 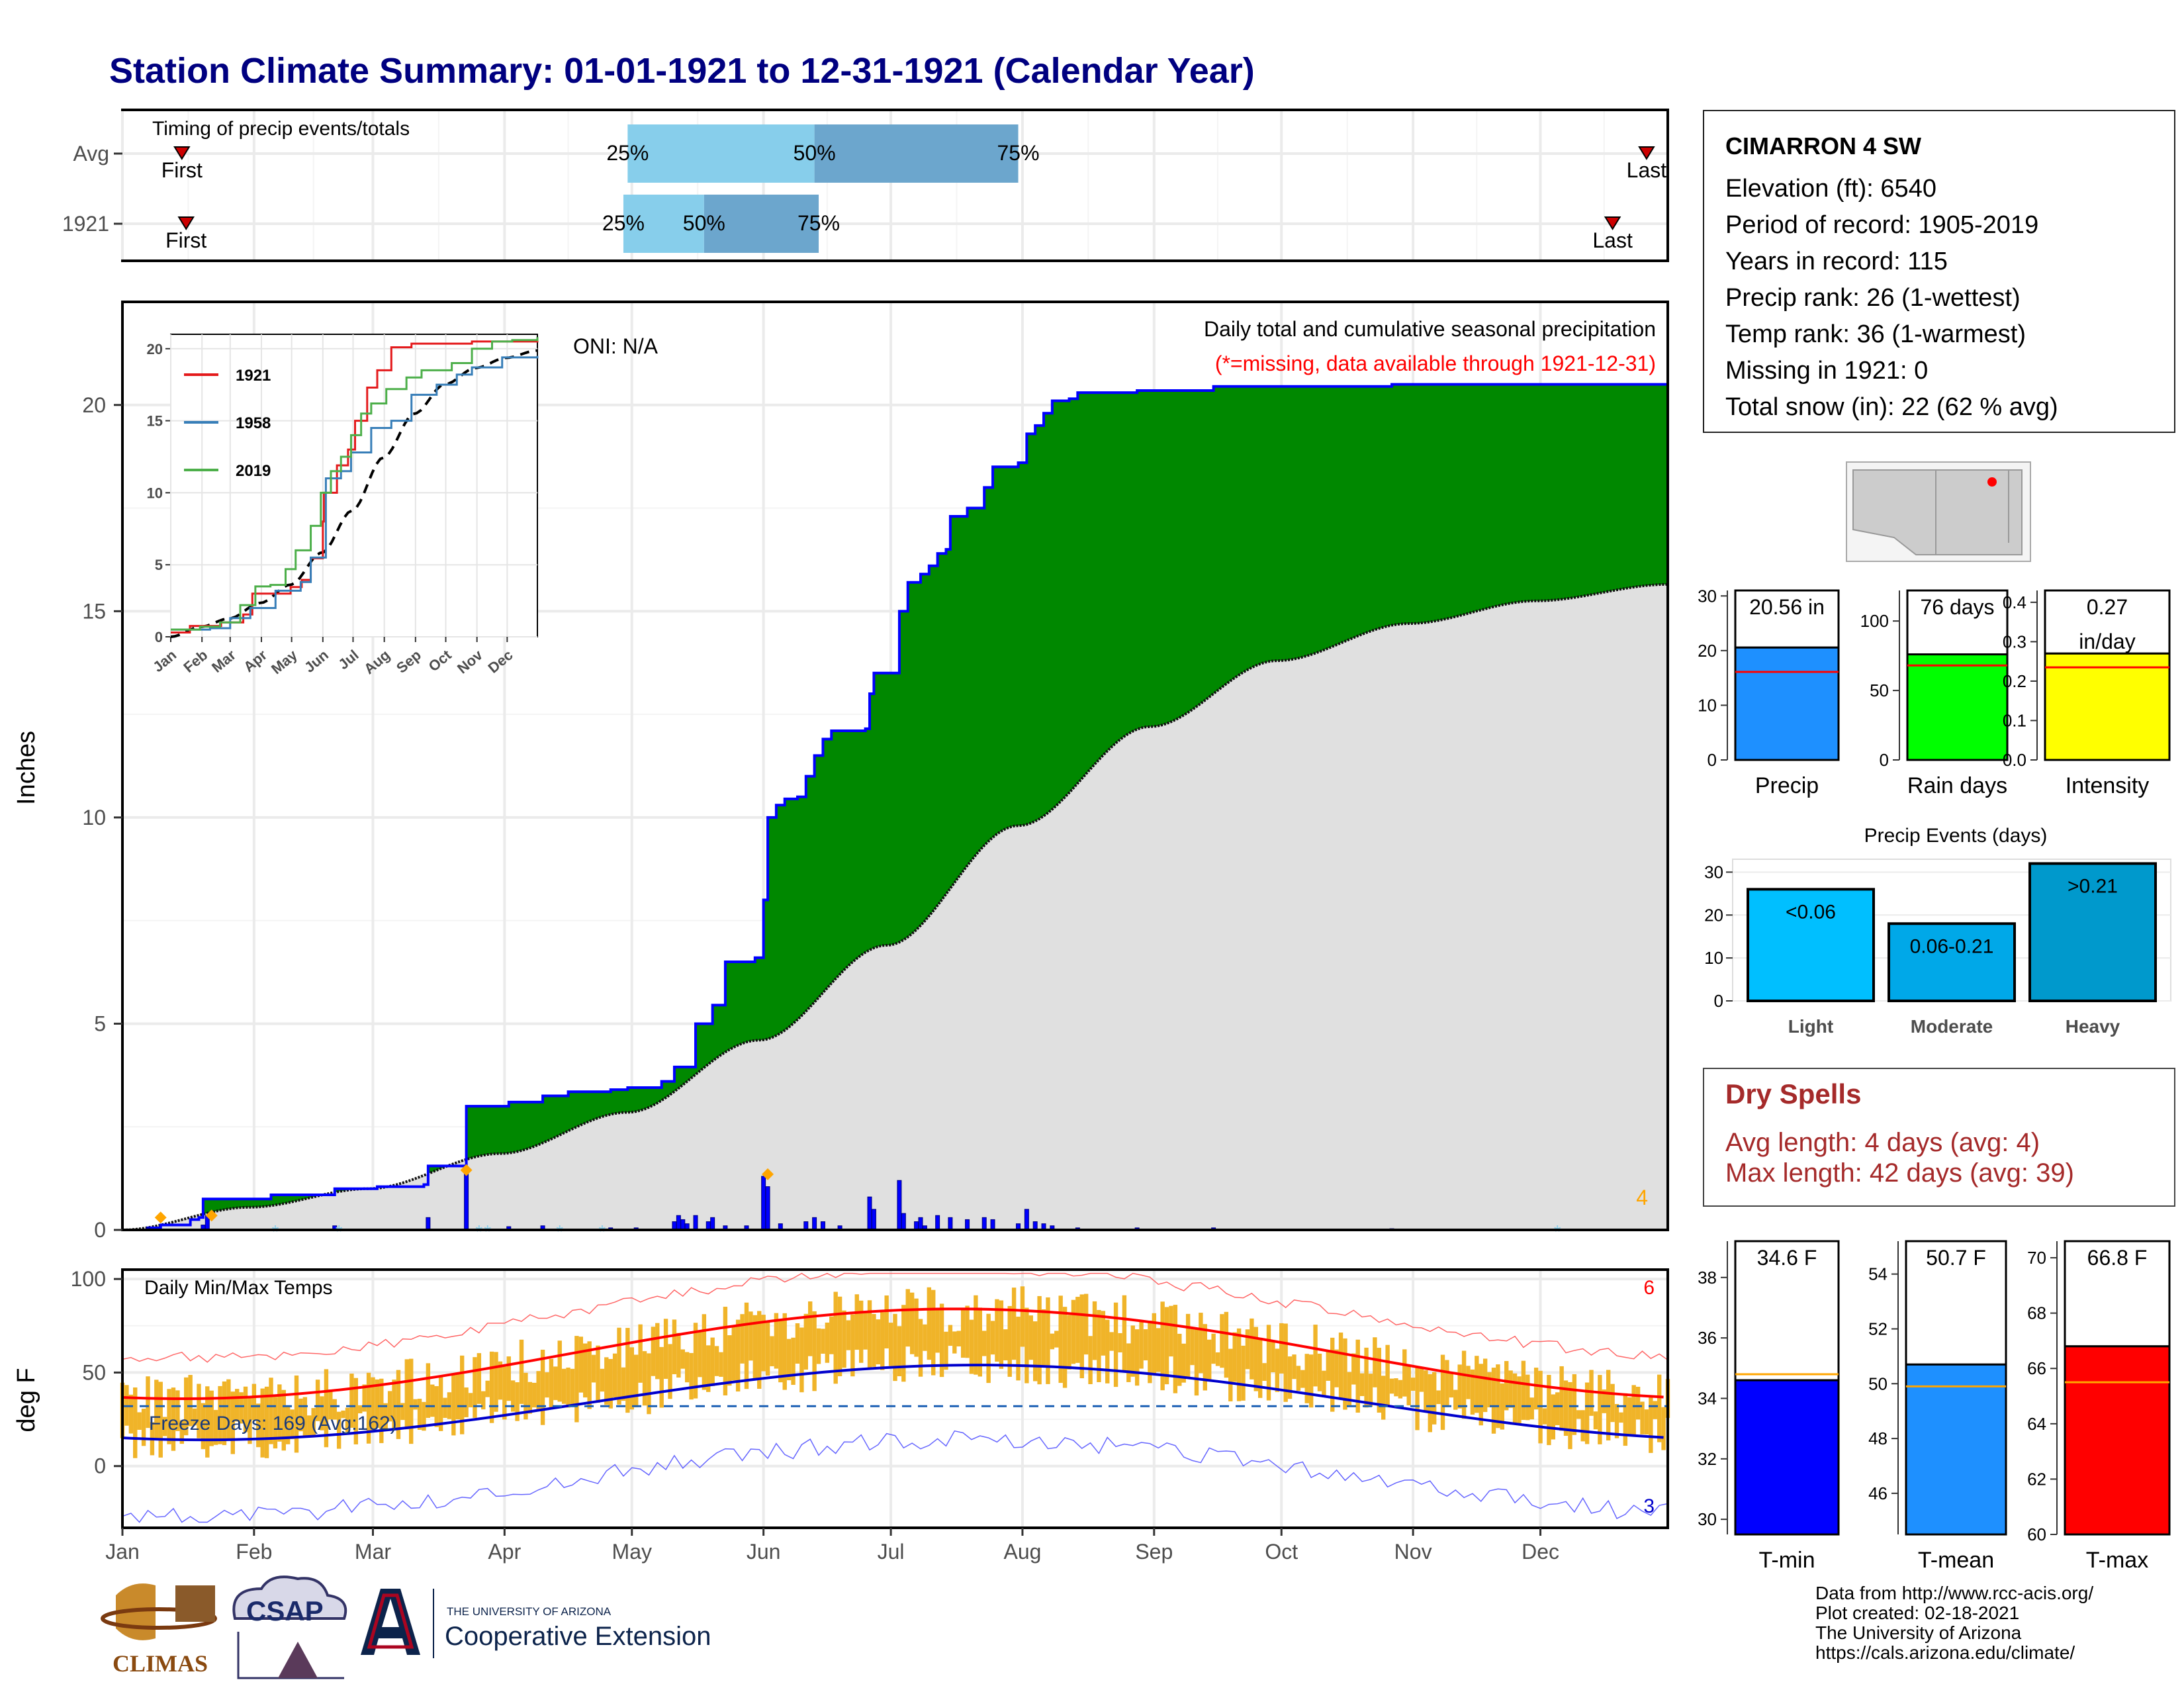 I want to click on summary-y-tick-label: 30, so click(x=1707, y=596).